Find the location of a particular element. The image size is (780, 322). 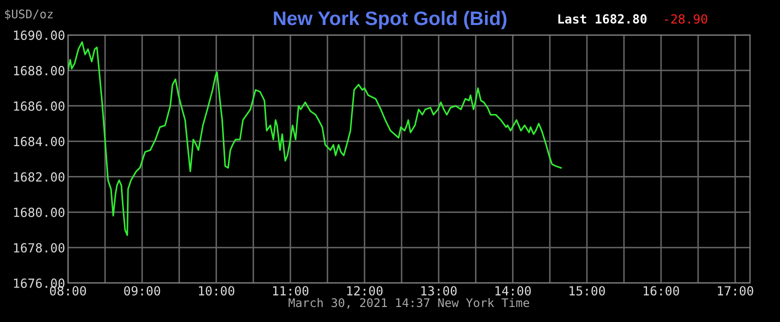

x-tick-label: 11:00 is located at coordinates (290, 291).